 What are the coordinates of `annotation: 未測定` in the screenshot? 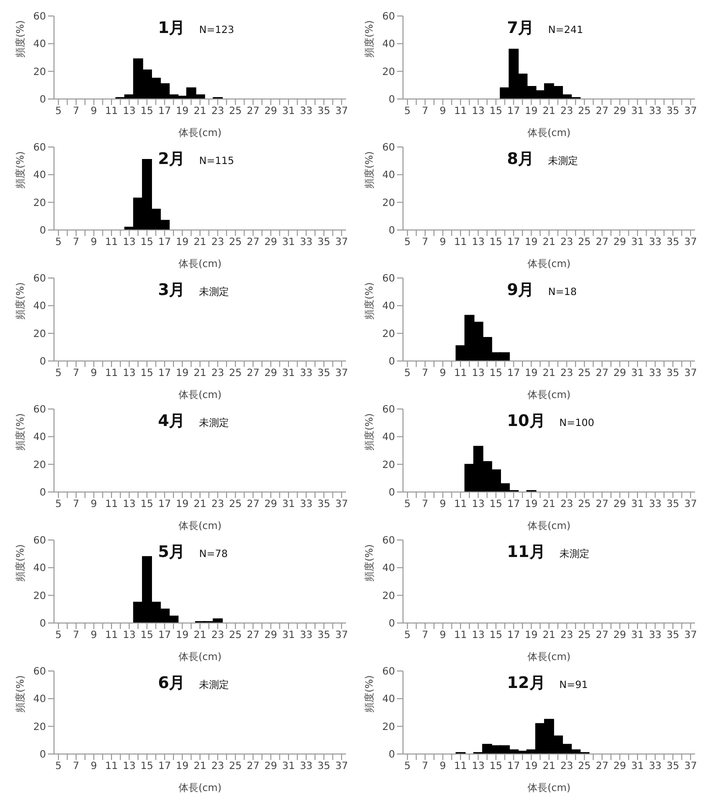 It's located at (563, 161).